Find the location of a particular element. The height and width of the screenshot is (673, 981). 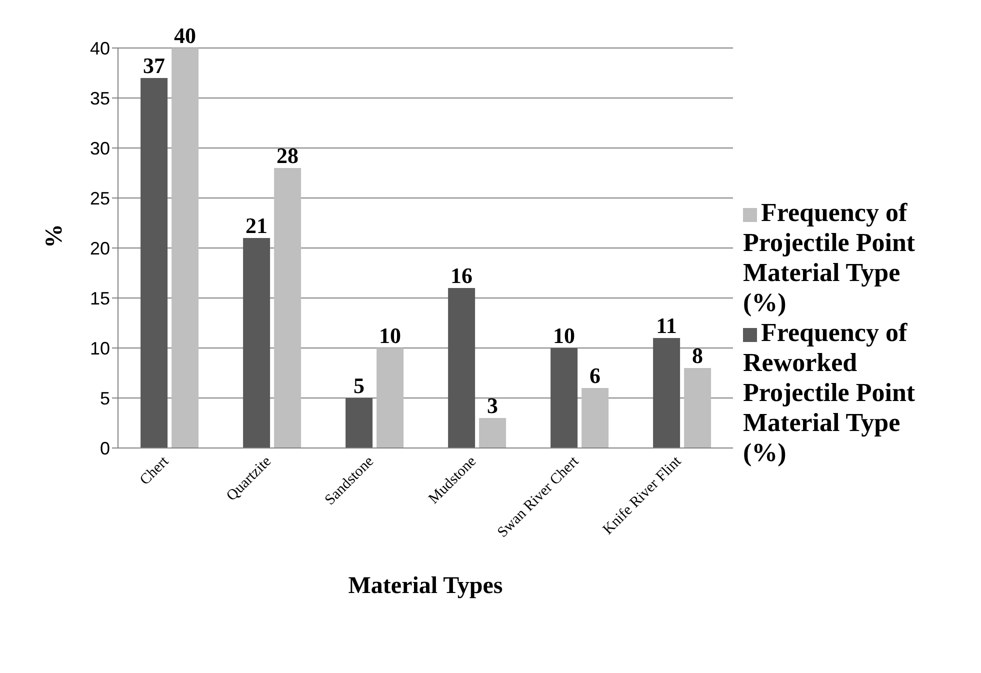

y-axis-title: % is located at coordinates (55, 236).